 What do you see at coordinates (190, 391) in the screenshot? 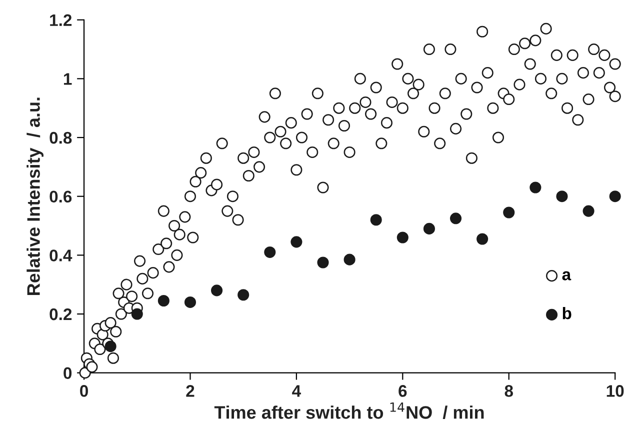
I see `x-tick-label: 2` at bounding box center [190, 391].